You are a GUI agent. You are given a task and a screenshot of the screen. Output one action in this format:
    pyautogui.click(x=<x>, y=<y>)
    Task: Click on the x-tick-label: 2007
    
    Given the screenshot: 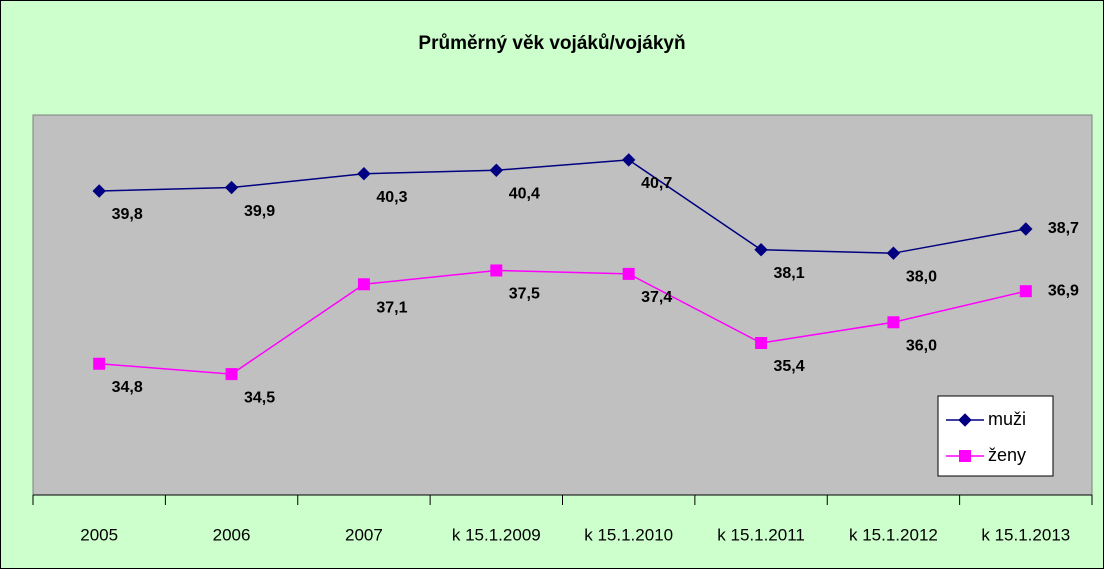 What is the action you would take?
    pyautogui.click(x=364, y=534)
    